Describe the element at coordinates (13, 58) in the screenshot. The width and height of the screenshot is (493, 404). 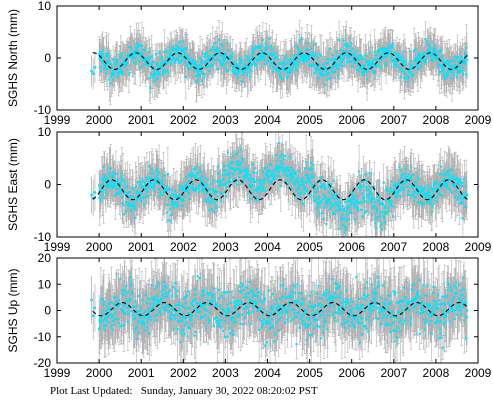
I see `y-axis-title-north: SGHS North (mm)` at that location.